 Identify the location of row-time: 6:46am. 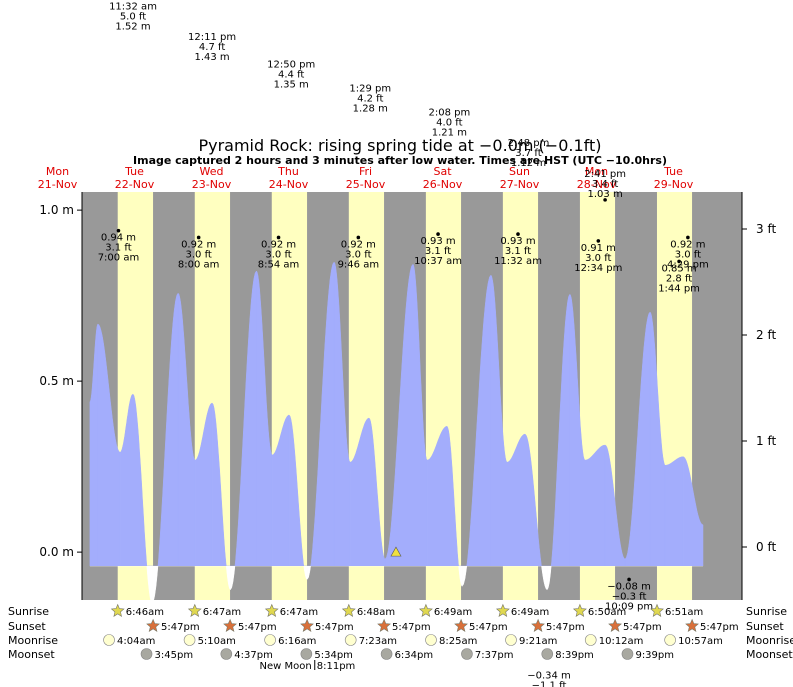
(145, 612).